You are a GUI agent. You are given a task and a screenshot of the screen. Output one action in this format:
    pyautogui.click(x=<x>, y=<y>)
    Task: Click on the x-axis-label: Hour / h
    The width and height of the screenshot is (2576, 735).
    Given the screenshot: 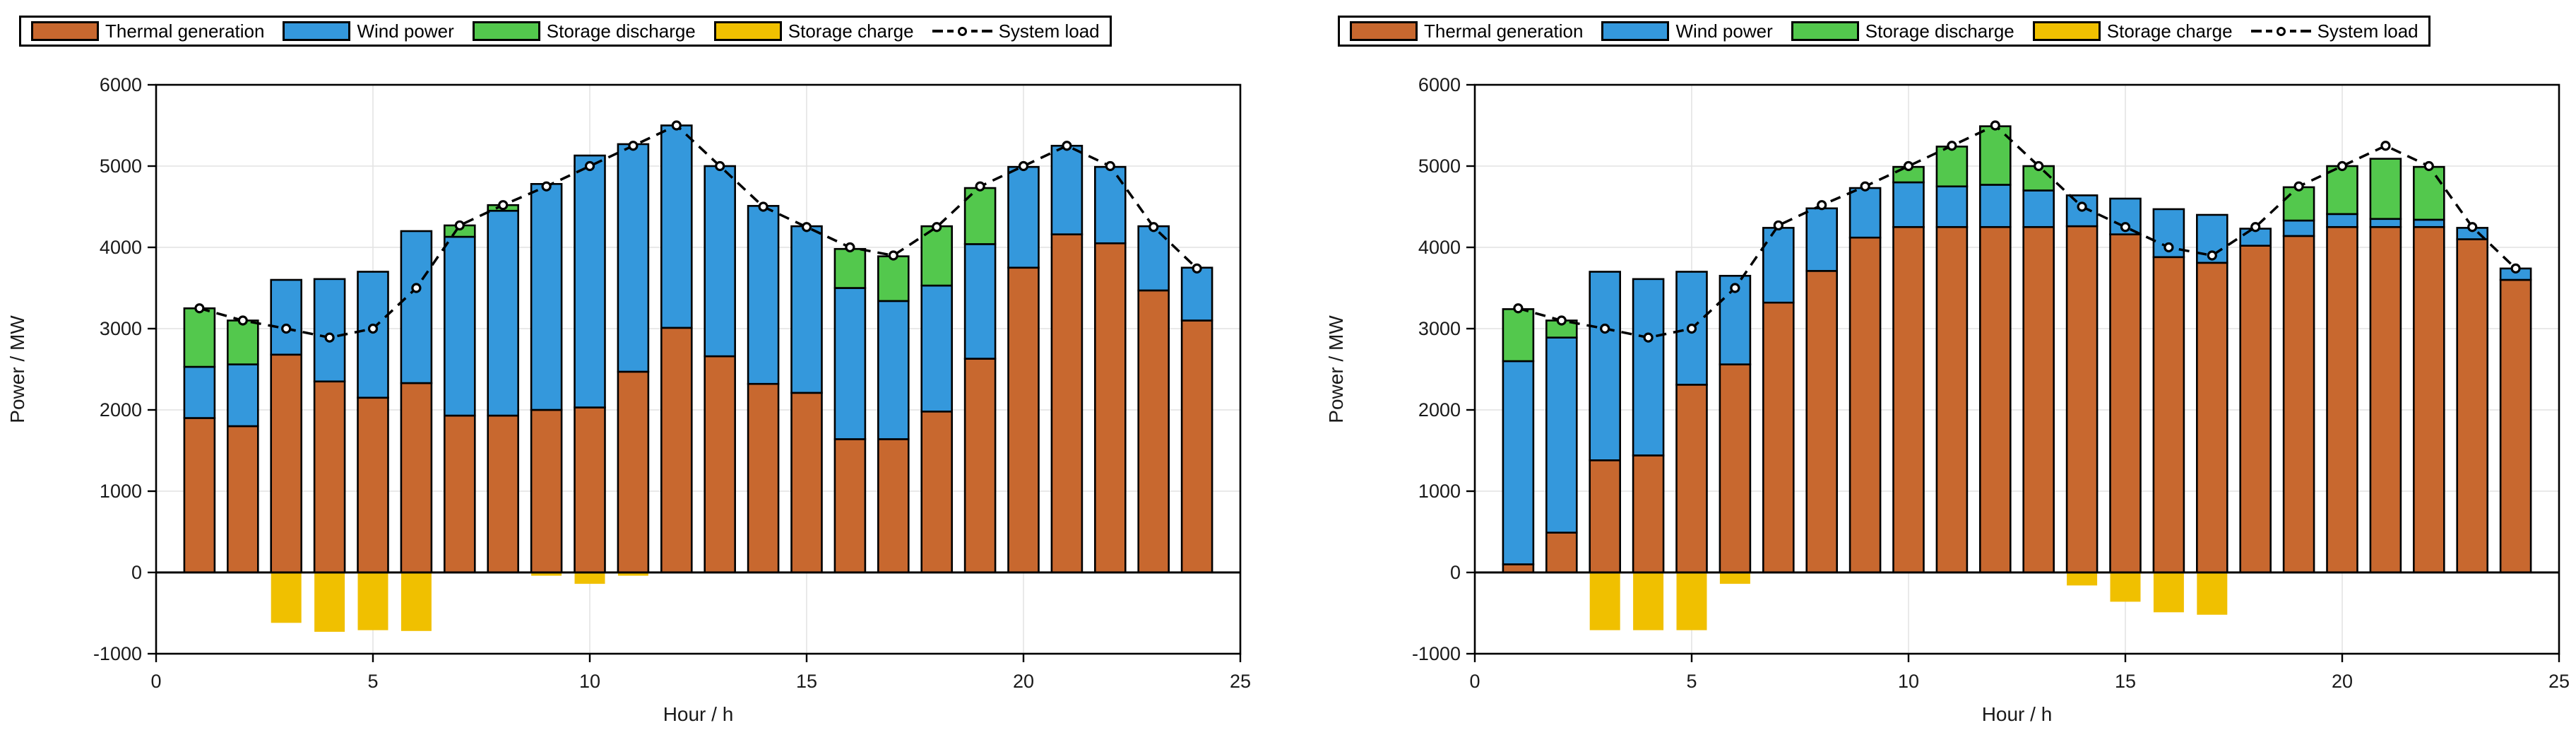 What is the action you would take?
    pyautogui.click(x=698, y=714)
    